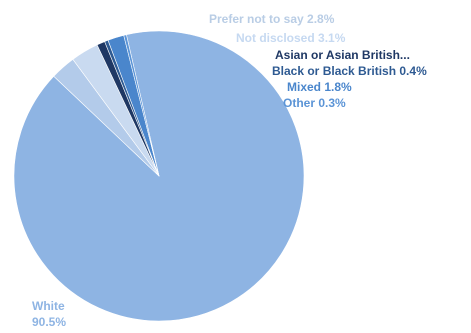 The image size is (471, 333). Describe the element at coordinates (141, 105) in the screenshot. I see `pie-slice-other` at that location.